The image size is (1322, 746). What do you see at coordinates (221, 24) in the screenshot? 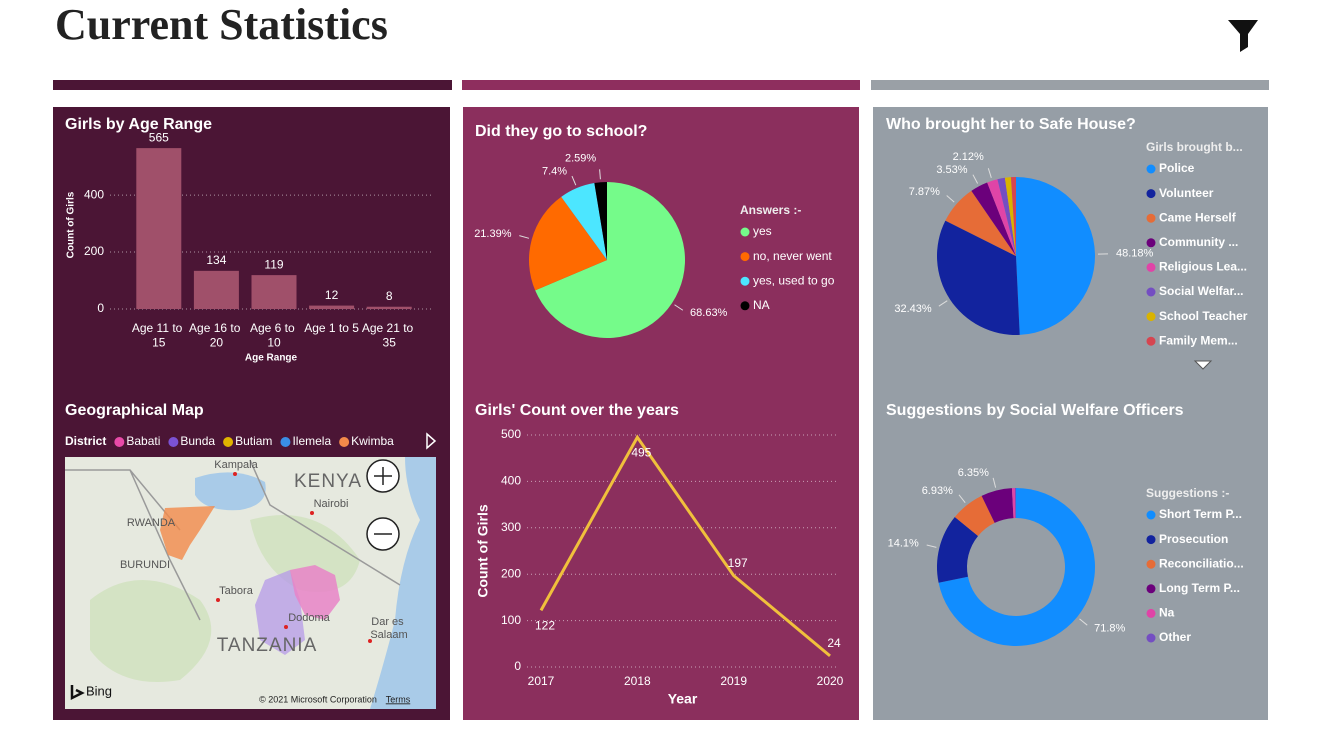
I see `page-title: Current Statistics` at bounding box center [221, 24].